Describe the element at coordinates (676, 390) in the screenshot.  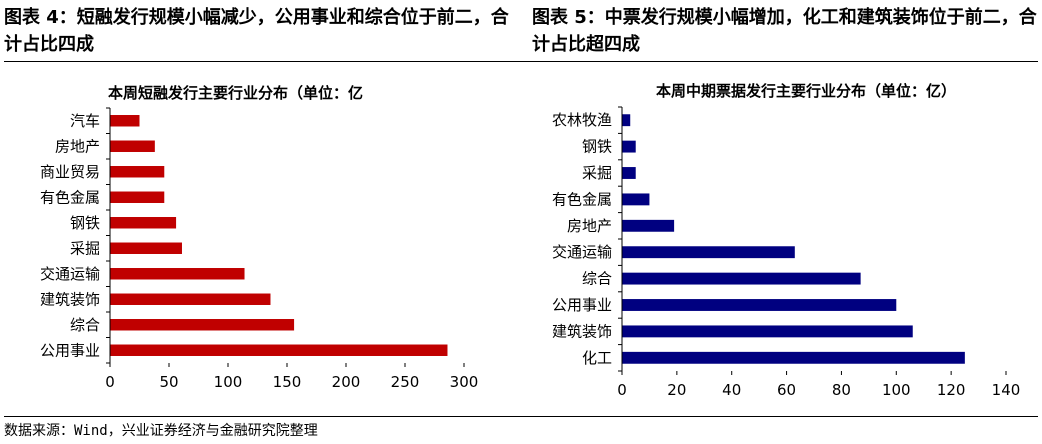
I see `x-tick-label: 20` at that location.